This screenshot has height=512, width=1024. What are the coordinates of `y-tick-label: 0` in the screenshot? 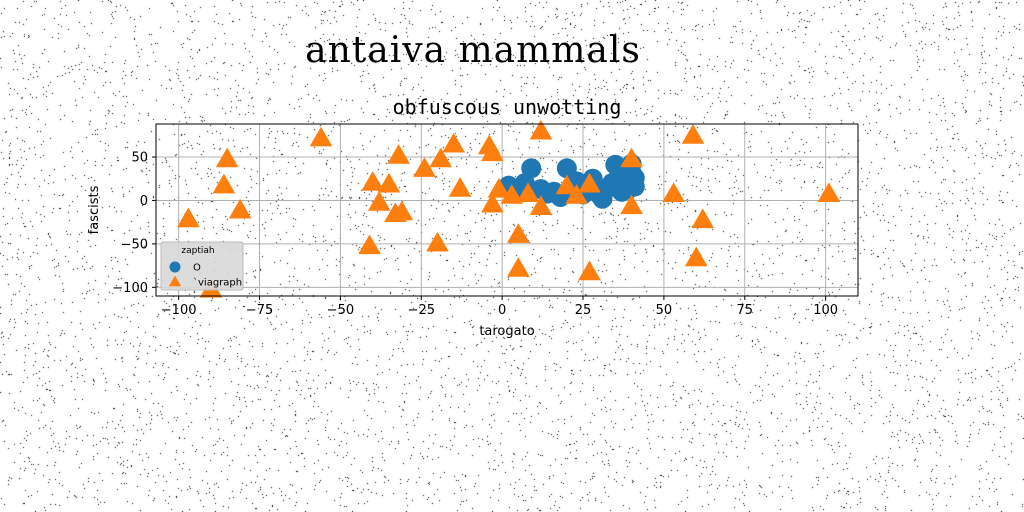 It's located at (144, 201).